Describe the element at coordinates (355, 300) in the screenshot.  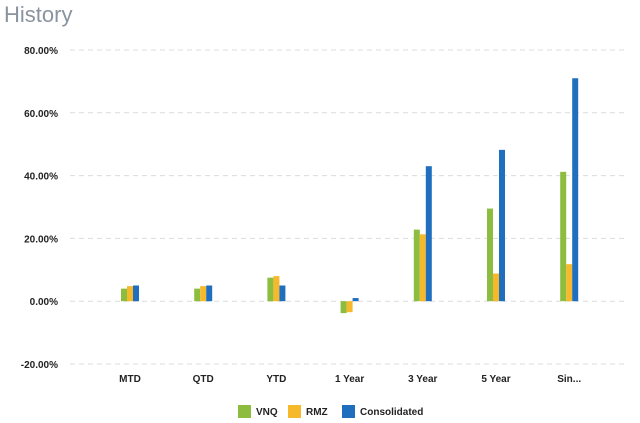
I see `bar-consolidated-1-year` at that location.